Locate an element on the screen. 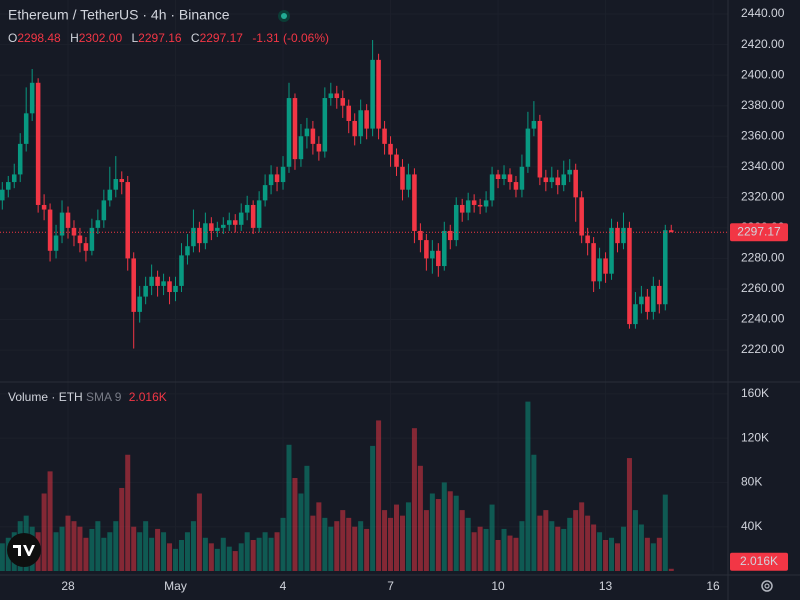  settings-icon is located at coordinates (767, 586).